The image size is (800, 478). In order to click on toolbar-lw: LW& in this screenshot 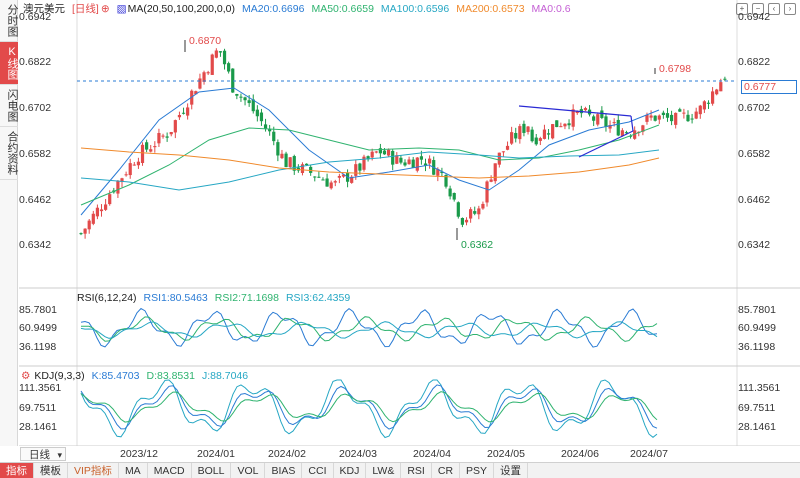, I will do `click(384, 470)`.